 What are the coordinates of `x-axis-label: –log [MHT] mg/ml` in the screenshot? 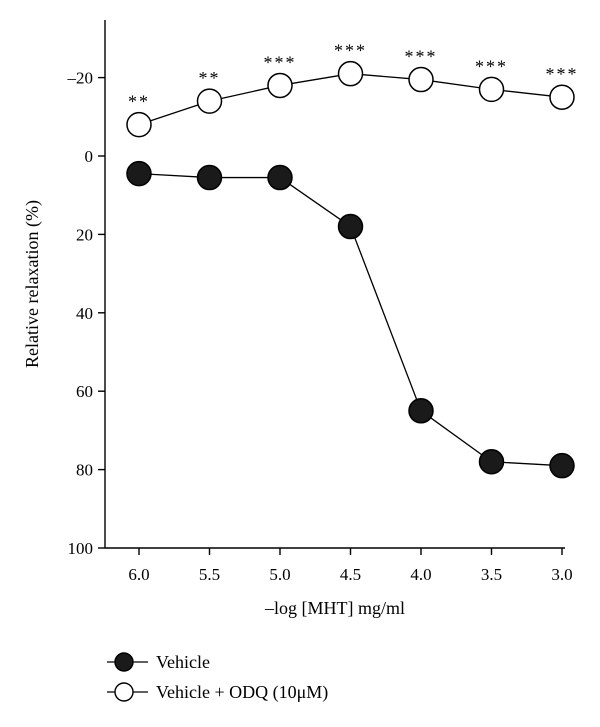 It's located at (334, 608).